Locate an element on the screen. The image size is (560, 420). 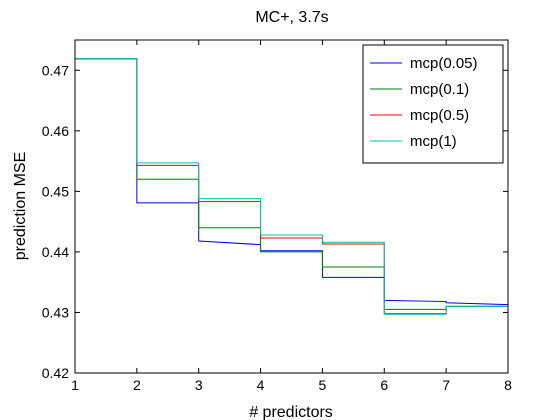
legend-label: mcp(1) is located at coordinates (433, 141).